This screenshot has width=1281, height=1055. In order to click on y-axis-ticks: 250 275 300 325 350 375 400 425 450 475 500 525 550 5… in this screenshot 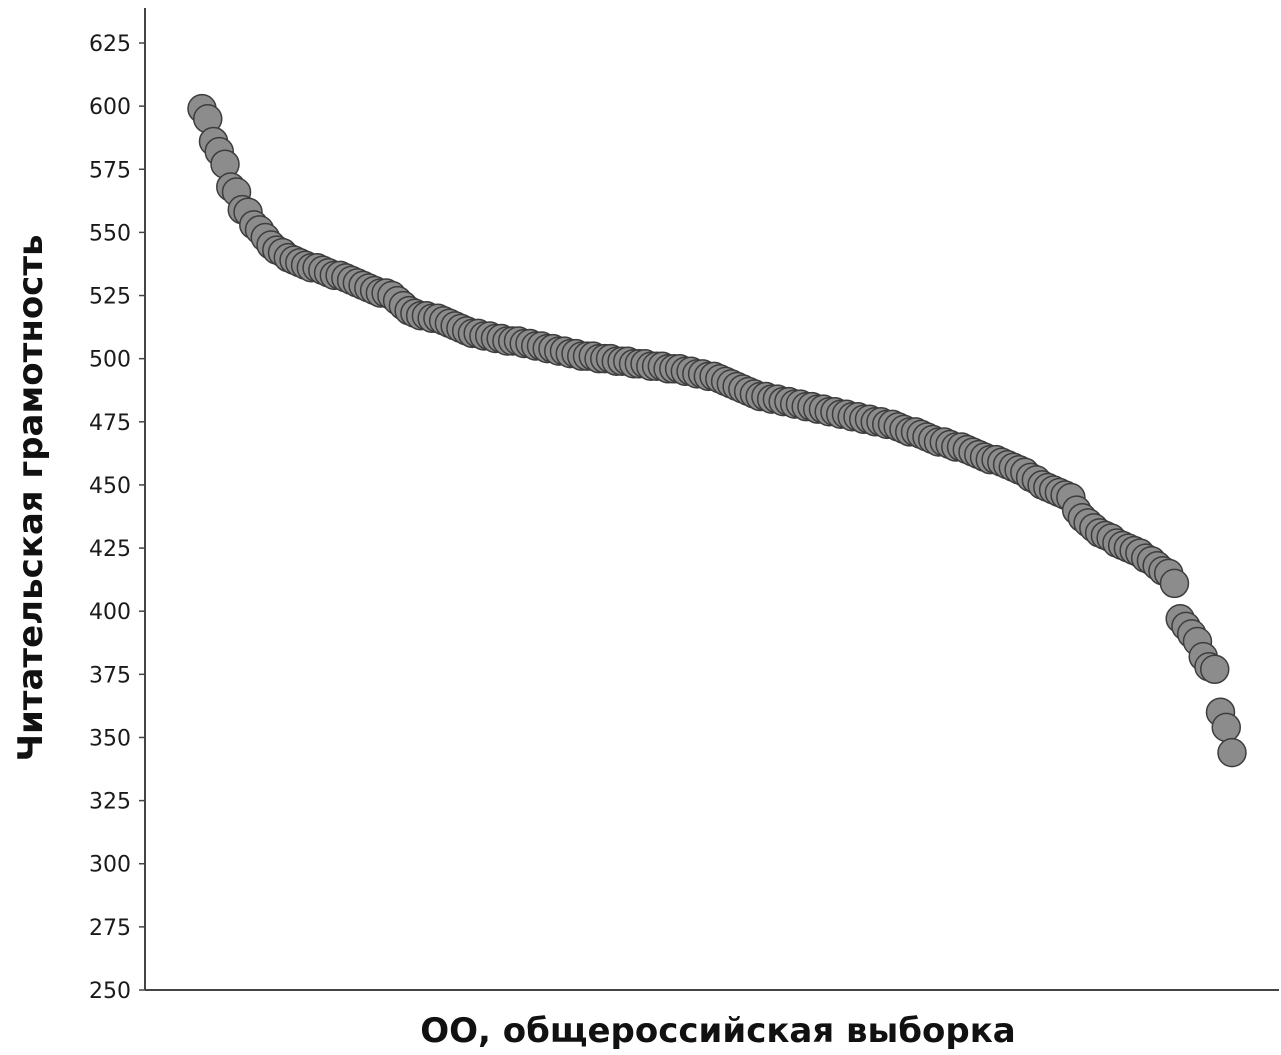, I will do `click(117, 518)`.